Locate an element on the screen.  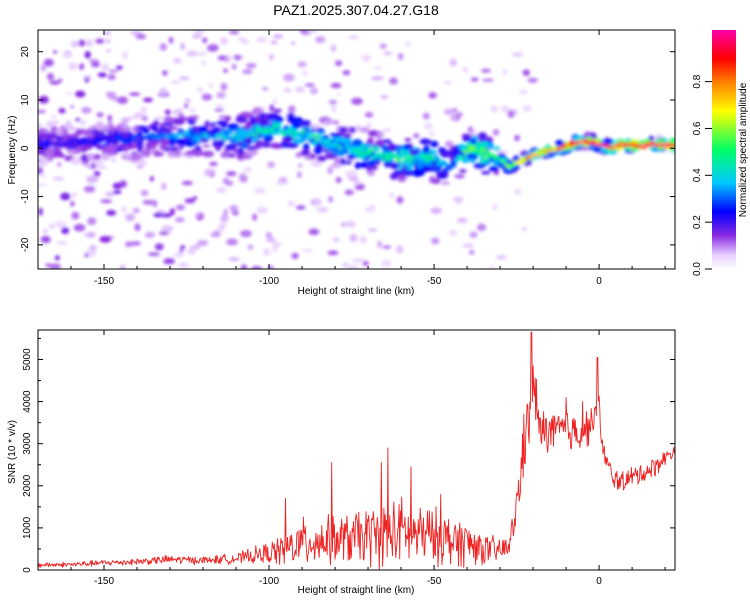
snr-xtick-label: -100 is located at coordinates (269, 581).